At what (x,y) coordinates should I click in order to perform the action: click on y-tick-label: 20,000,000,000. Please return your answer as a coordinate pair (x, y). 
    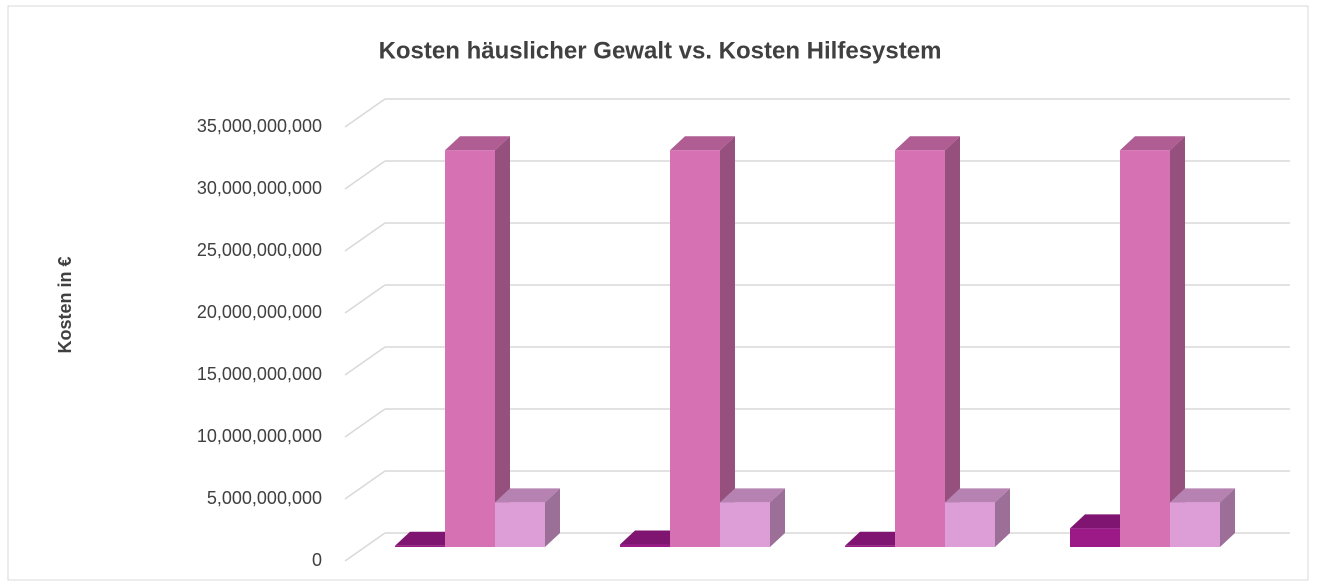
    Looking at the image, I should click on (259, 312).